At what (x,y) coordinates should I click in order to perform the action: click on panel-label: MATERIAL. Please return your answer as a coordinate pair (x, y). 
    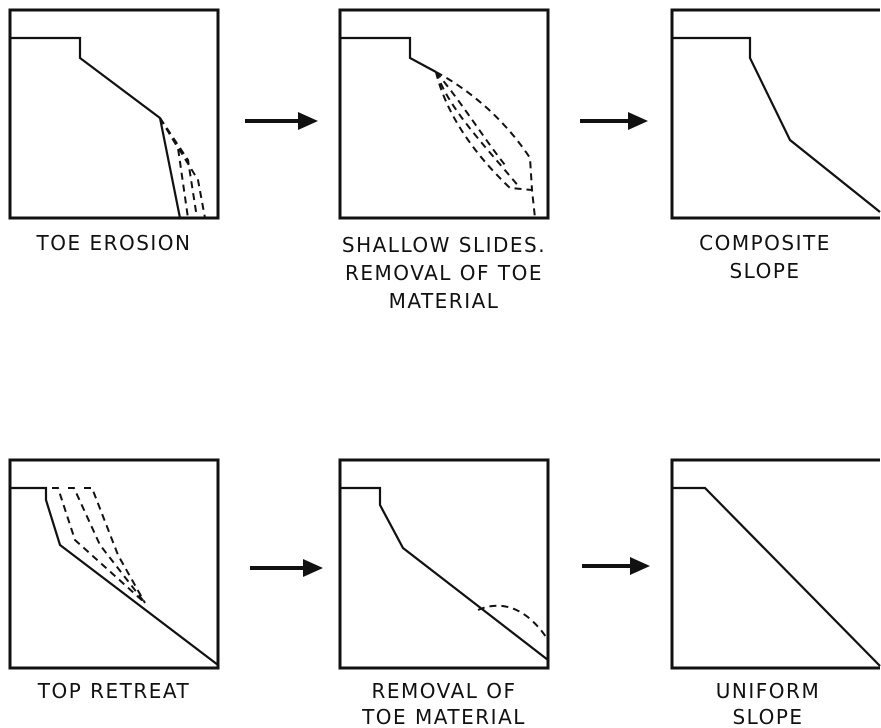
    Looking at the image, I should click on (444, 301).